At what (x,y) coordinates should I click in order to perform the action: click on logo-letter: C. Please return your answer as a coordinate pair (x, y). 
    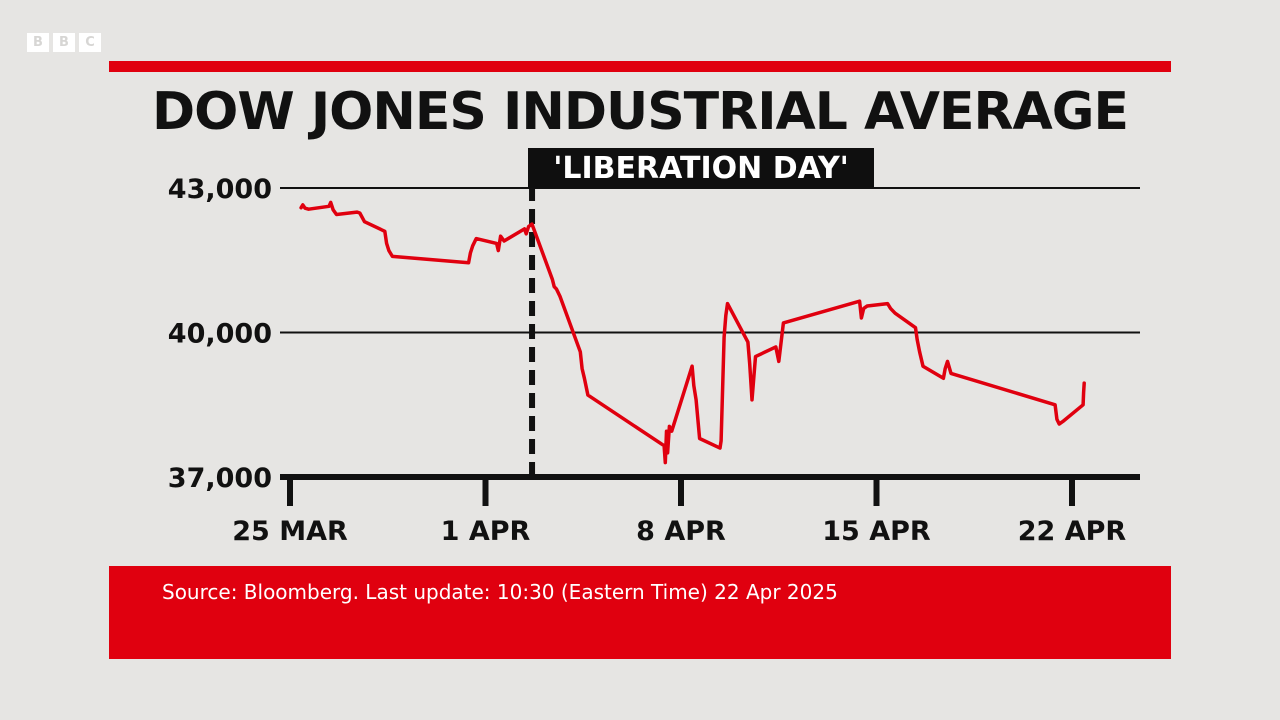
    Looking at the image, I should click on (90, 42).